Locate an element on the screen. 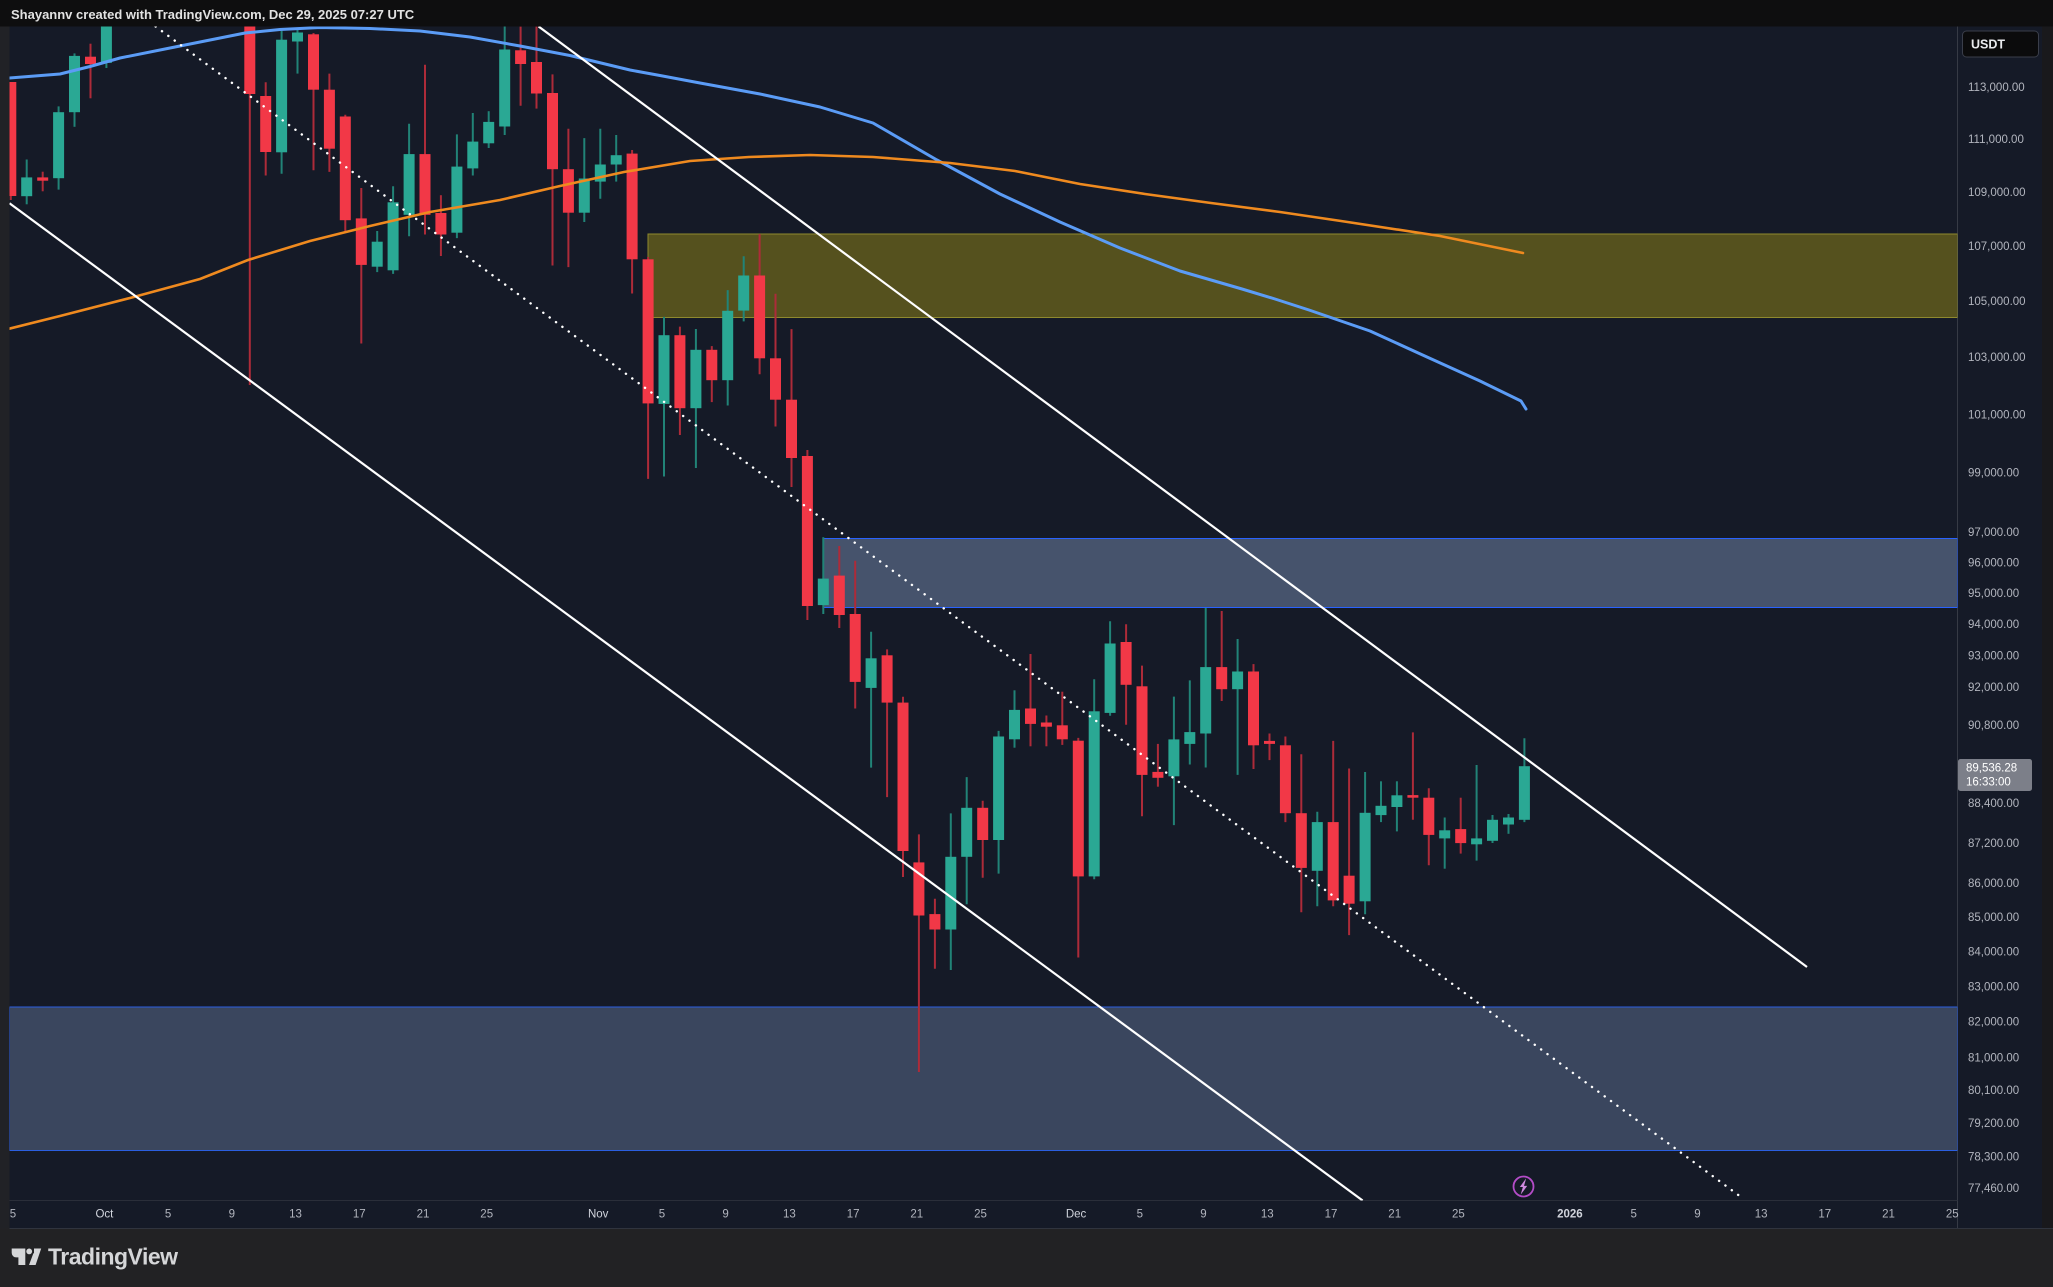  svg-text: 99,000.00 is located at coordinates (1993, 474).